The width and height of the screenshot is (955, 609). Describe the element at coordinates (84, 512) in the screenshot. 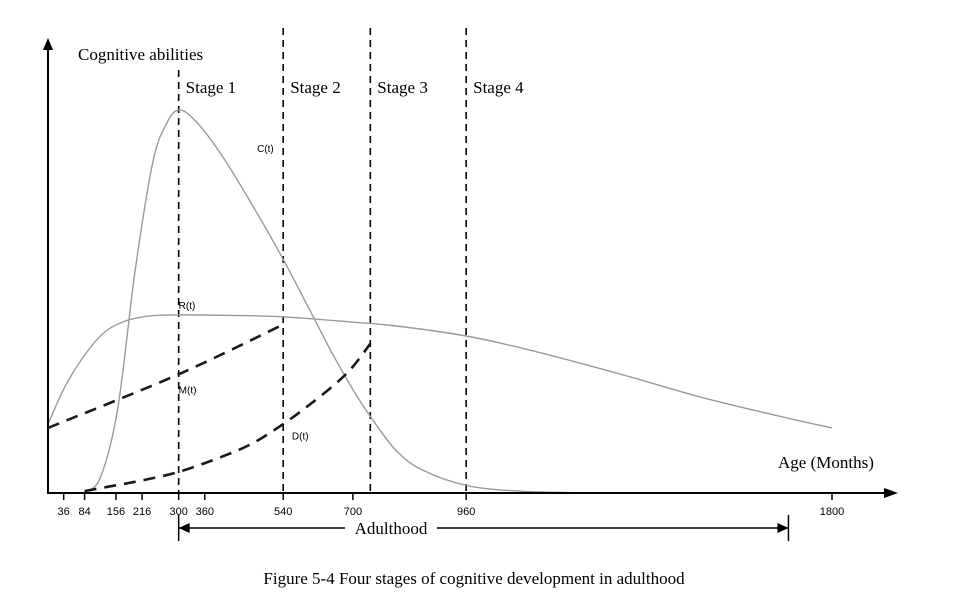

I see `x-tick-label: 84` at that location.